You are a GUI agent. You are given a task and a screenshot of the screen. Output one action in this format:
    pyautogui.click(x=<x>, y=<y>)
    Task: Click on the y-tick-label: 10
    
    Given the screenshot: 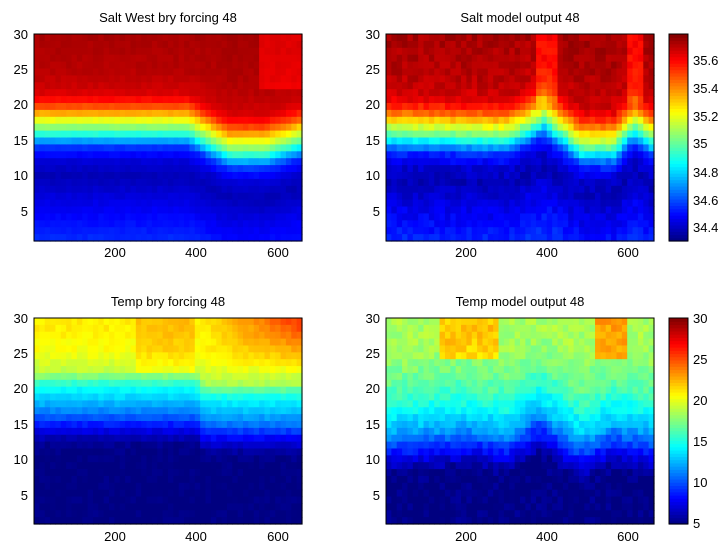 What is the action you would take?
    pyautogui.click(x=21, y=459)
    